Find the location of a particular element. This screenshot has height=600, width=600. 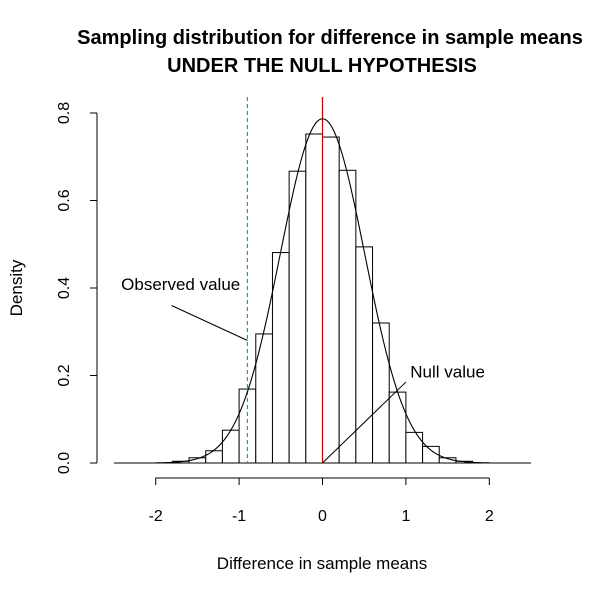

x-axis-label: Difference in sample means is located at coordinates (322, 563).